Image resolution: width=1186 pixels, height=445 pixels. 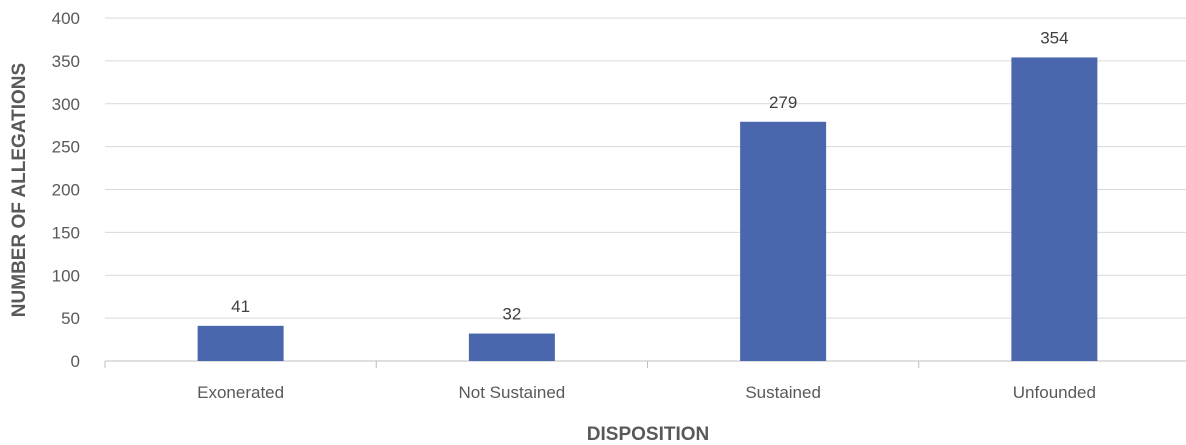 I want to click on data-label: 41, so click(x=240, y=306).